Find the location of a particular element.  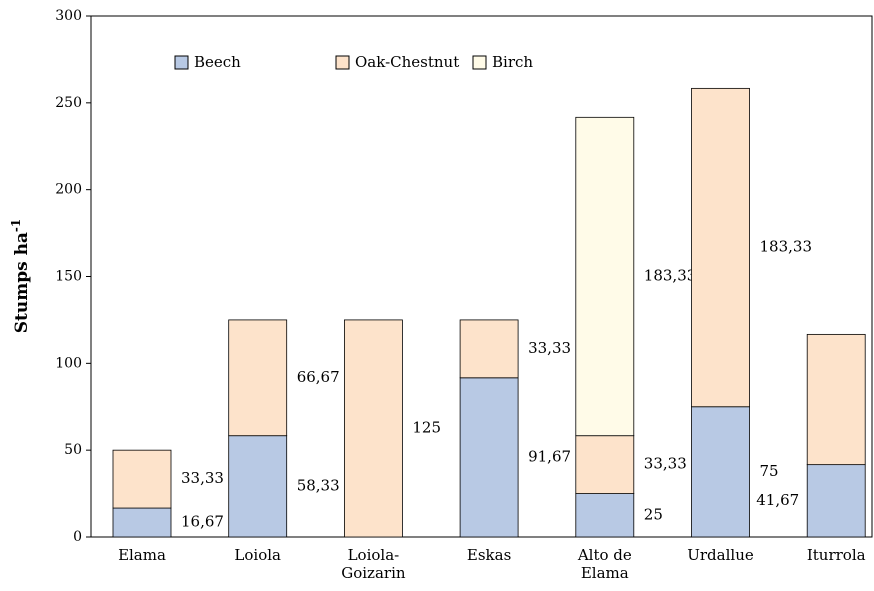

x-tick-label-line: Urdallue is located at coordinates (720, 555).